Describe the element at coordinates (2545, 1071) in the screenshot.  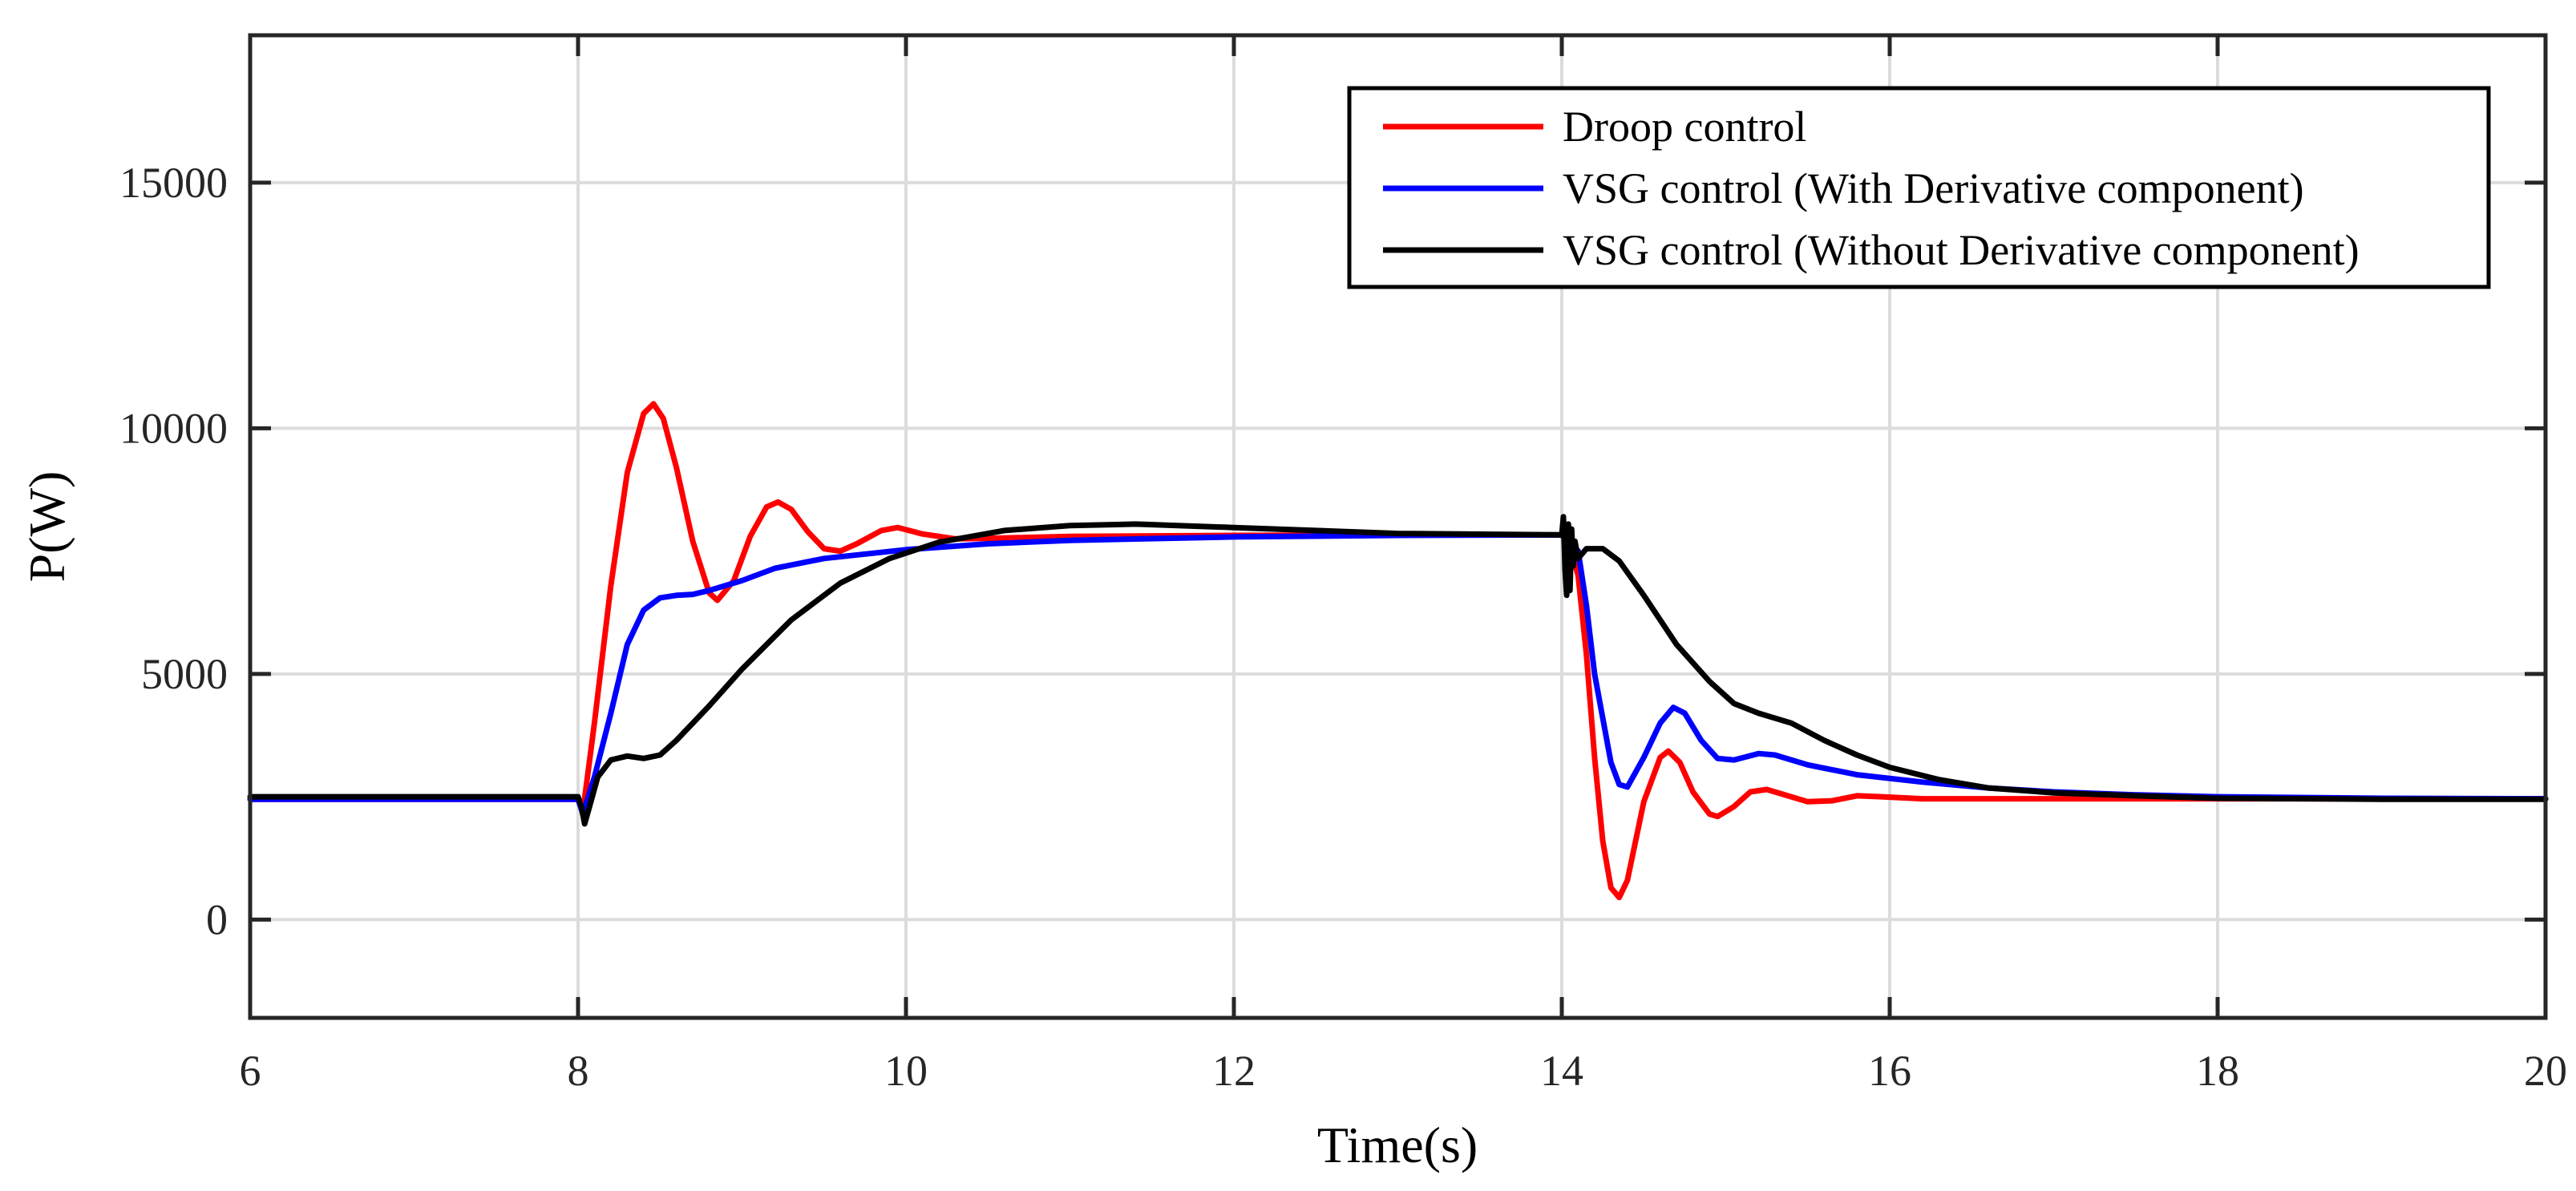
I see `x-tick-label: 20` at that location.